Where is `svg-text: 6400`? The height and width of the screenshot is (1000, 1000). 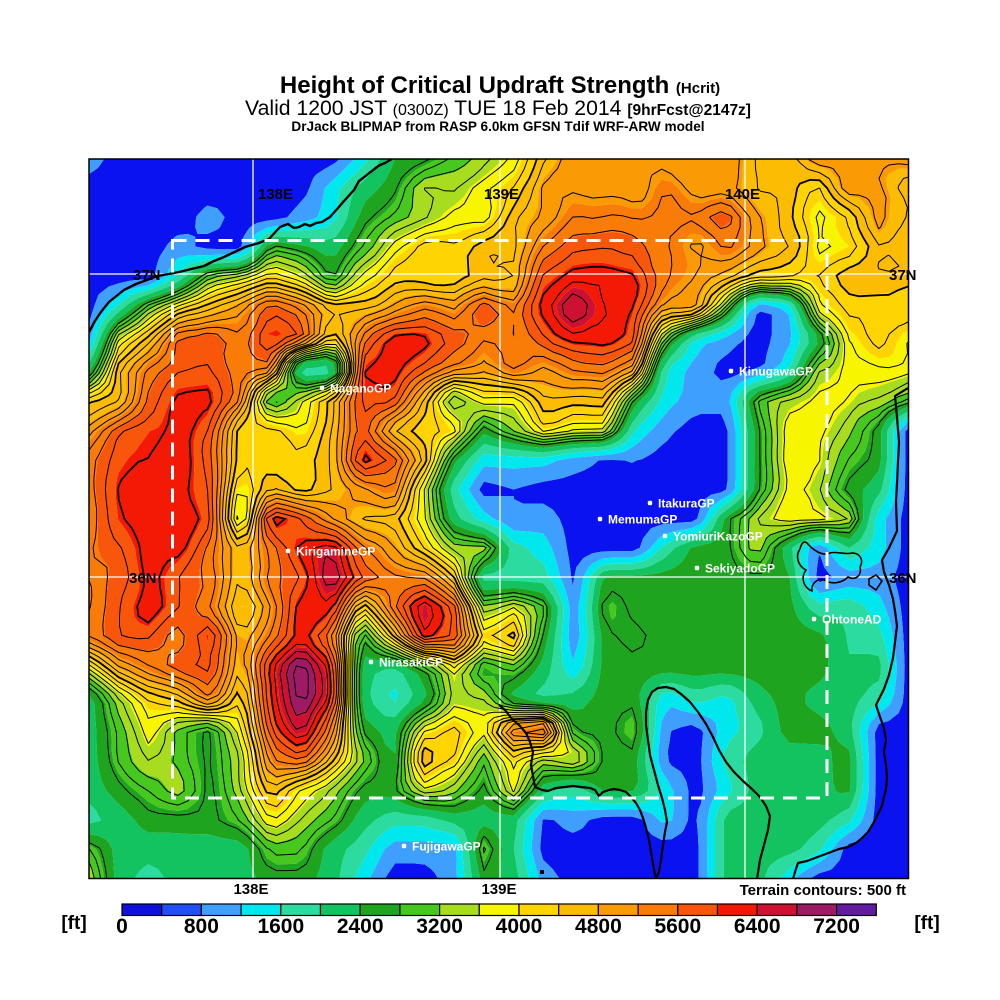 svg-text: 6400 is located at coordinates (757, 926).